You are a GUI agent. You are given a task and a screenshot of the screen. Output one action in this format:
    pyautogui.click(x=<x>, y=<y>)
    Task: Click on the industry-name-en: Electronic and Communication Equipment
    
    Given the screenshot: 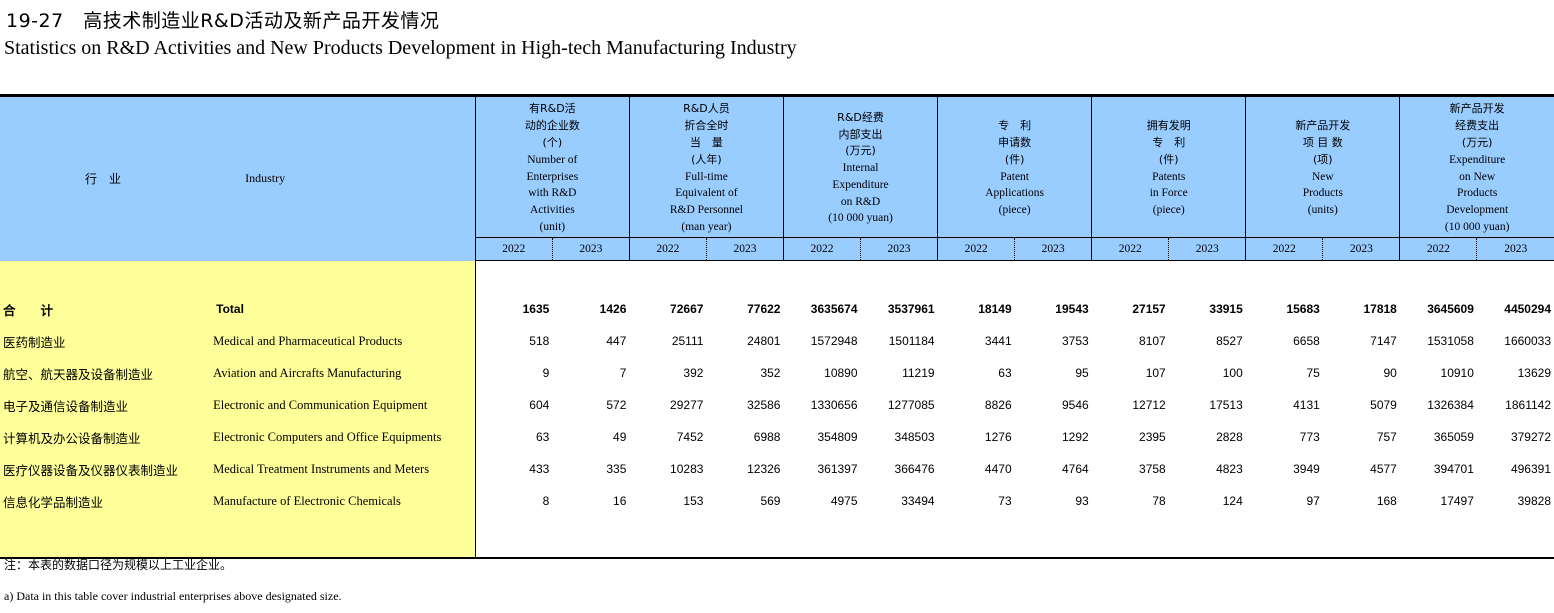 What is the action you would take?
    pyautogui.click(x=340, y=405)
    